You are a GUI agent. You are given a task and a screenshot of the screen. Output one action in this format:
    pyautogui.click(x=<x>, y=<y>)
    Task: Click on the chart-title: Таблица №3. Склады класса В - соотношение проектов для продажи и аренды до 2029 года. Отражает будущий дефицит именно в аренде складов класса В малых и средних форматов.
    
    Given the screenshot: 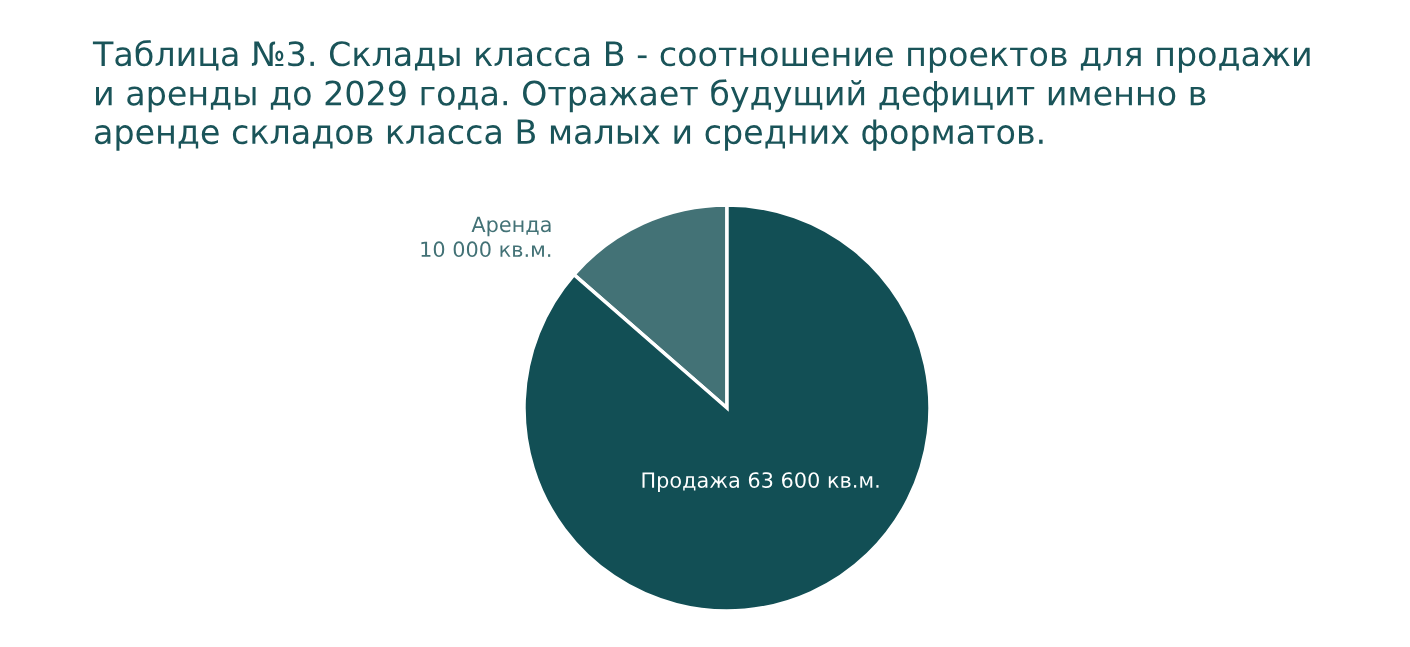 What is the action you would take?
    pyautogui.click(x=701, y=95)
    